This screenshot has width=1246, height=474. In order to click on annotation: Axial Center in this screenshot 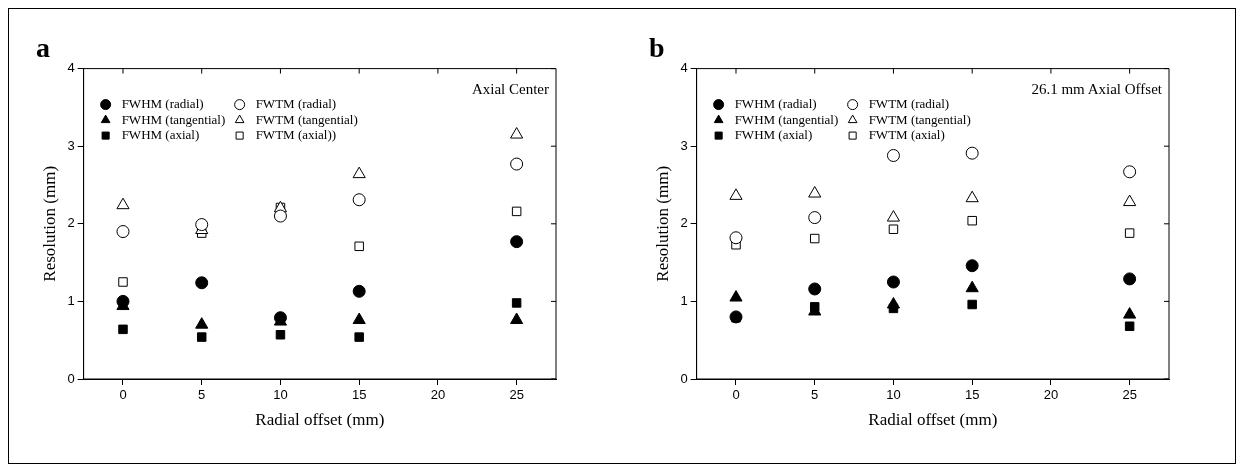, I will do `click(510, 88)`.